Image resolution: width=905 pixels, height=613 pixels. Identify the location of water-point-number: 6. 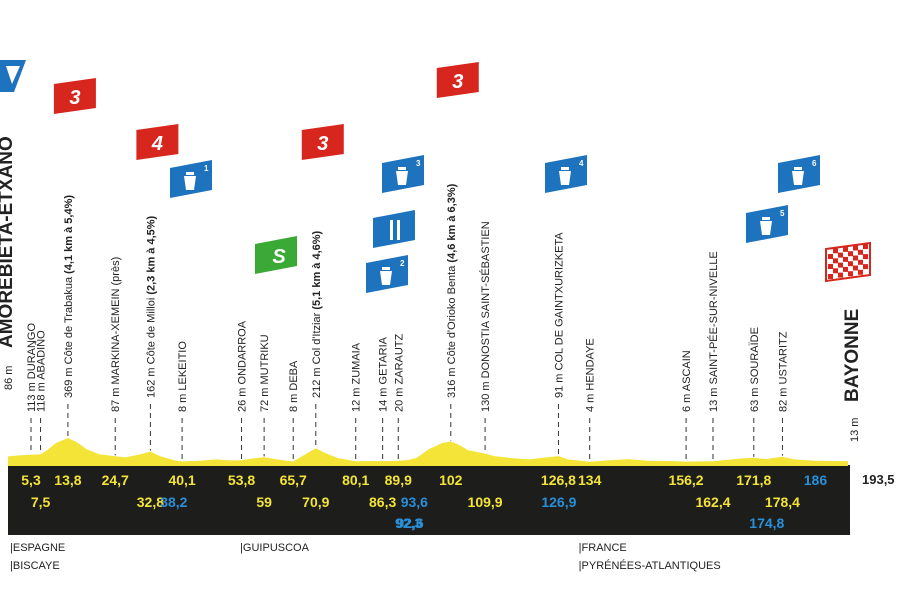
(814, 163).